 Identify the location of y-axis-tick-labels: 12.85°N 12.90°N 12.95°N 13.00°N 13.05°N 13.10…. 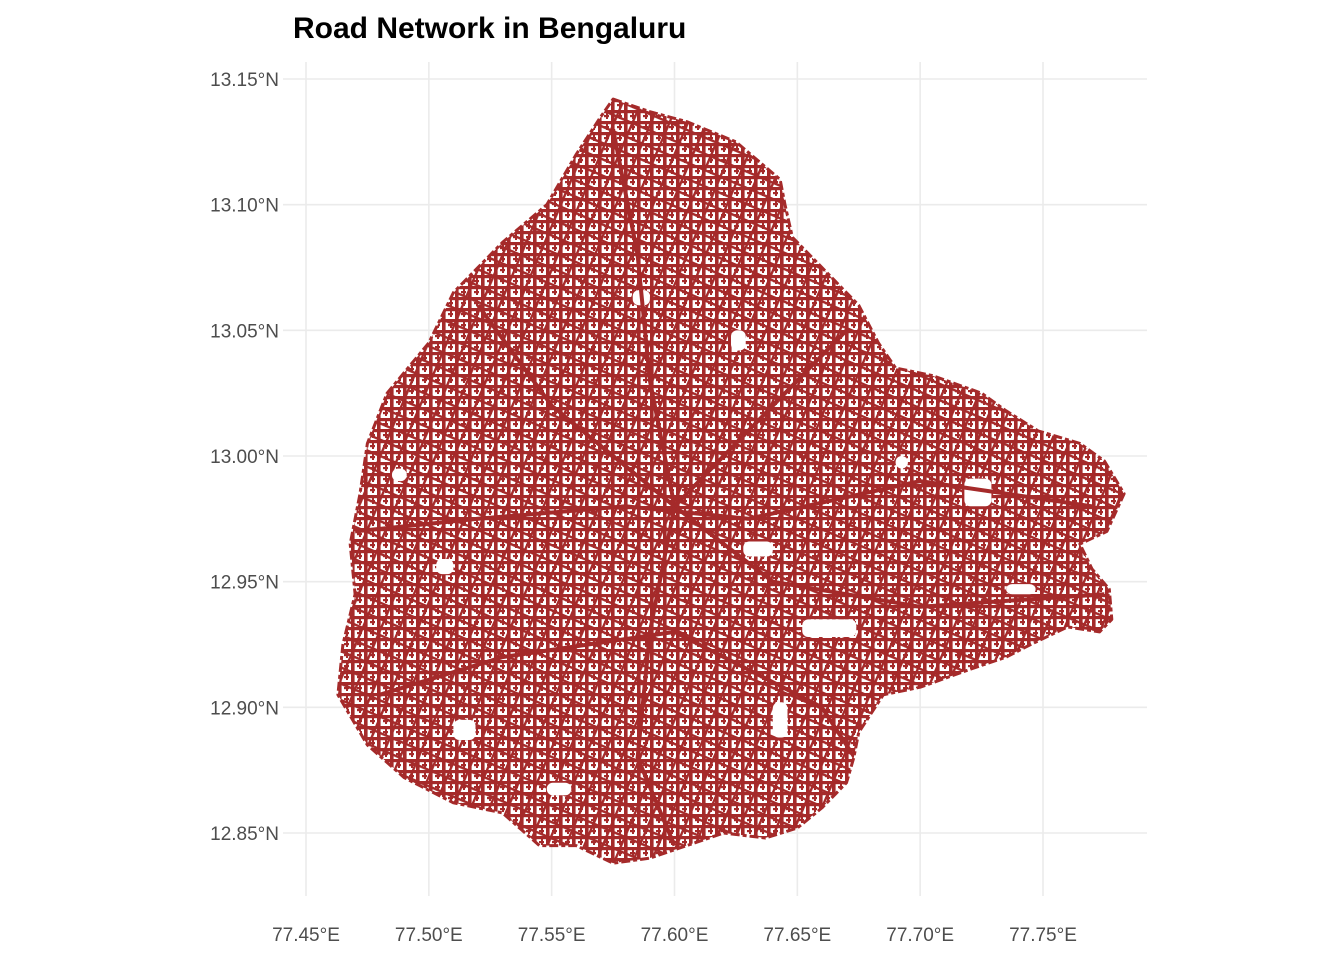
(244, 457).